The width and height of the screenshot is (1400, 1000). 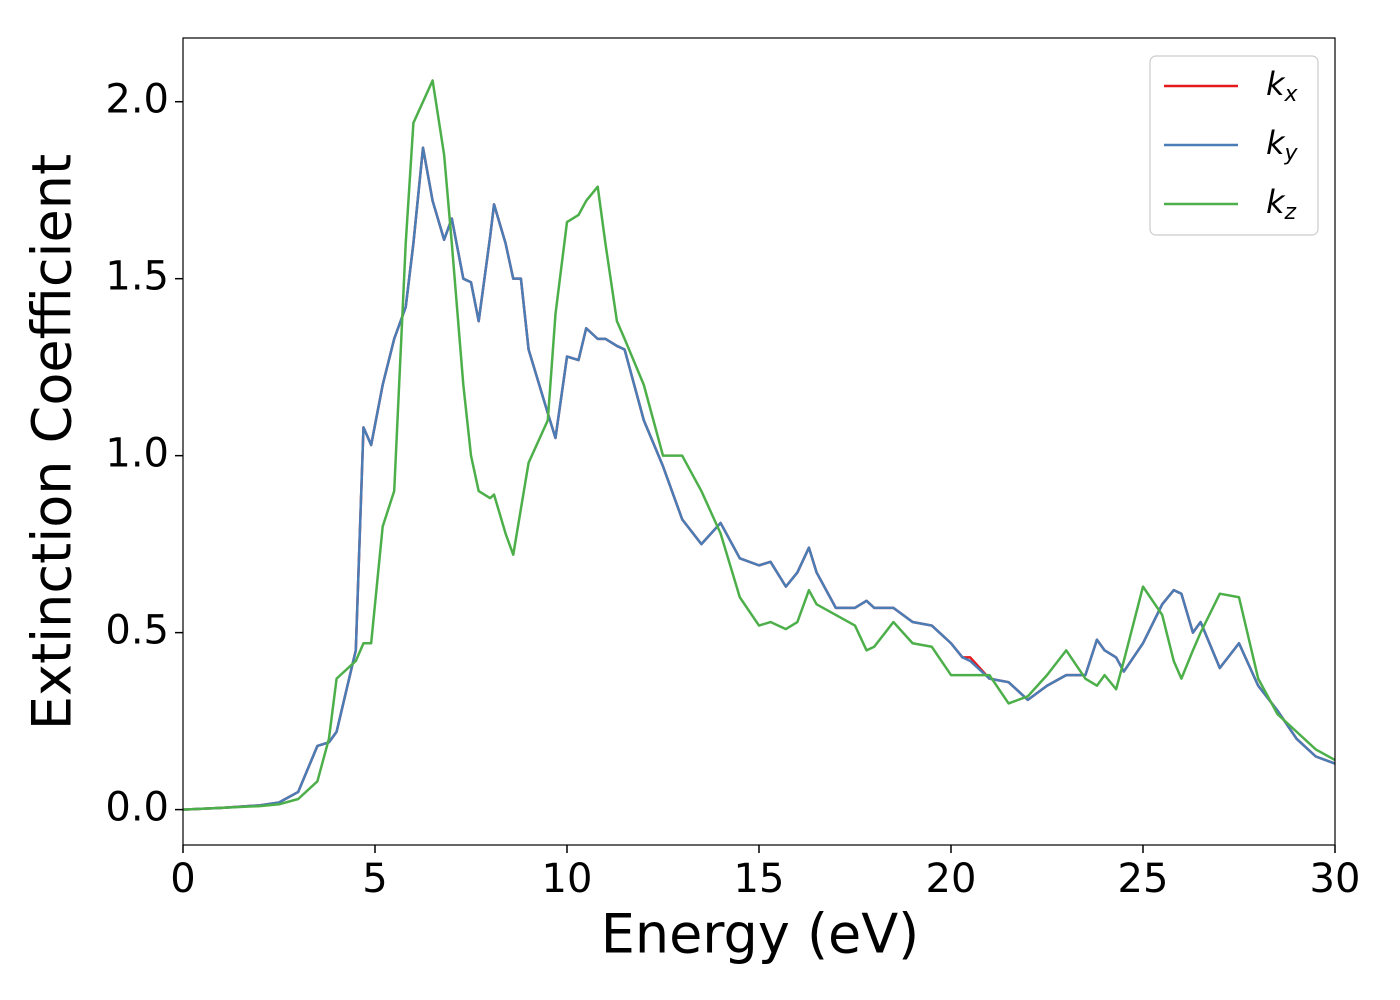 What do you see at coordinates (374, 879) in the screenshot?
I see `x-tick-label: 5` at bounding box center [374, 879].